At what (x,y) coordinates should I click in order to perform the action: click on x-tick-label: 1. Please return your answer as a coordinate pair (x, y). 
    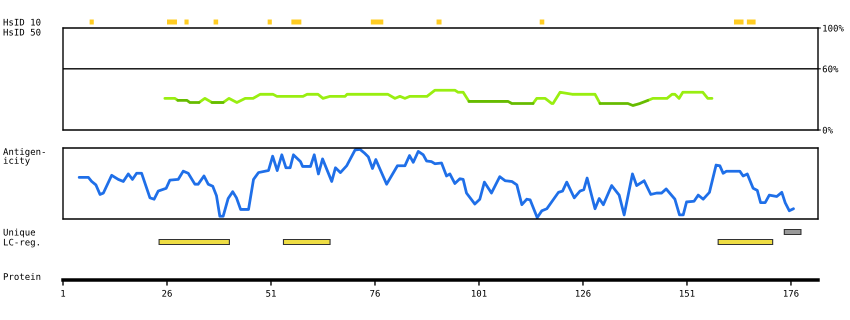
    Looking at the image, I should click on (63, 293).